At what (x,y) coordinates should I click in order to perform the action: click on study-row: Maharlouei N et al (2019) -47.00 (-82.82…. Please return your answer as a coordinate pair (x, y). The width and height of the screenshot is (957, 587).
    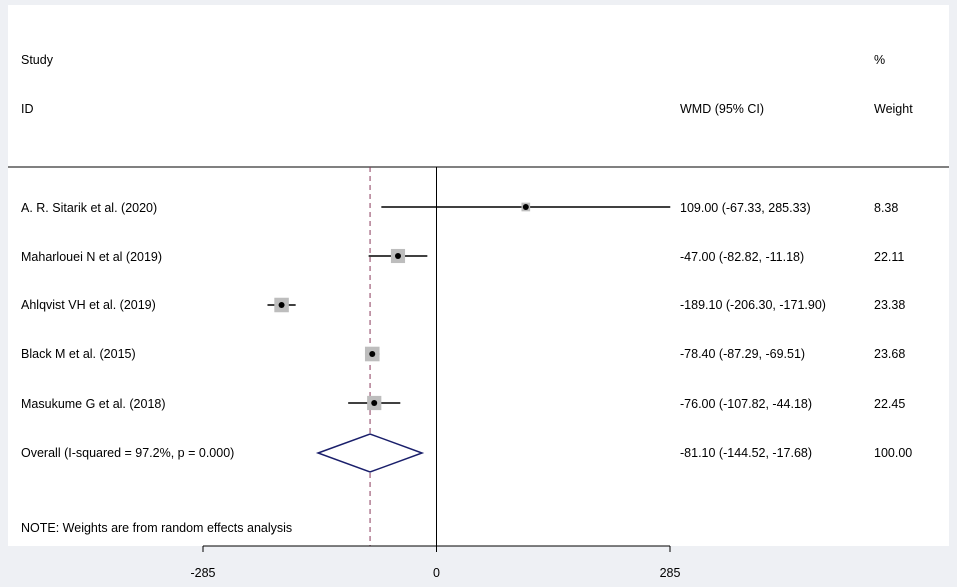
    Looking at the image, I should click on (462, 257).